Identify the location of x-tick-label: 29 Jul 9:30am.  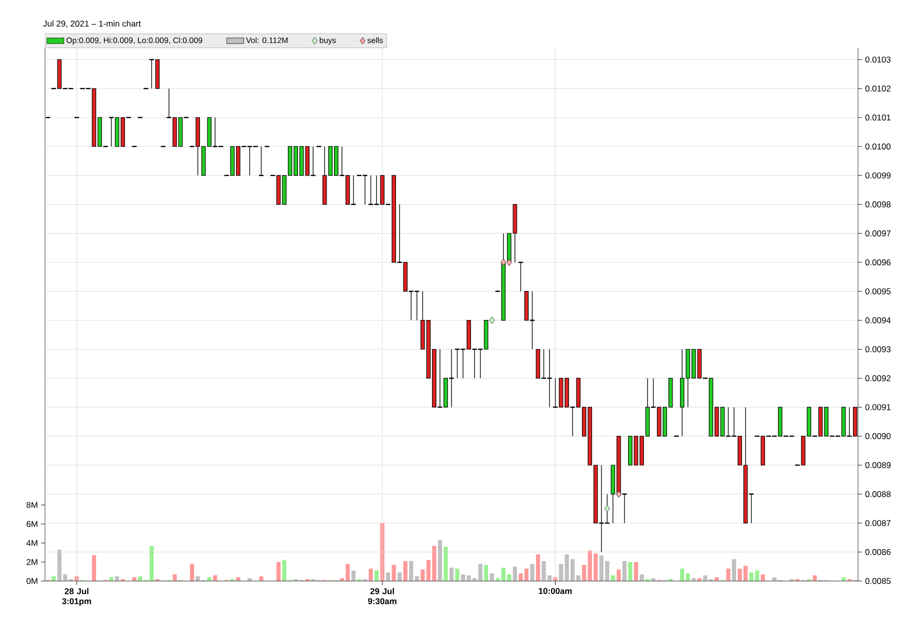
(382, 596).